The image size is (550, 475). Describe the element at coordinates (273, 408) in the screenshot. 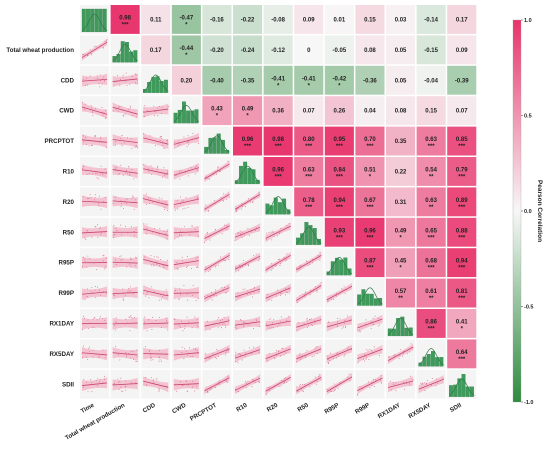

I see `column-label: R20` at that location.